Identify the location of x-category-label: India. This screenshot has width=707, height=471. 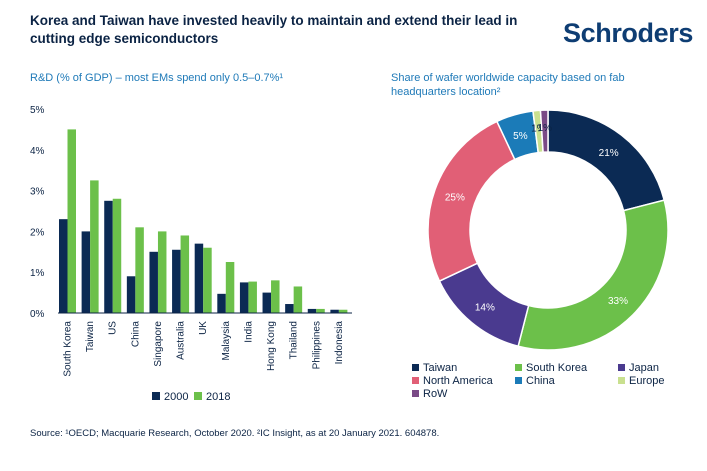
(248, 332).